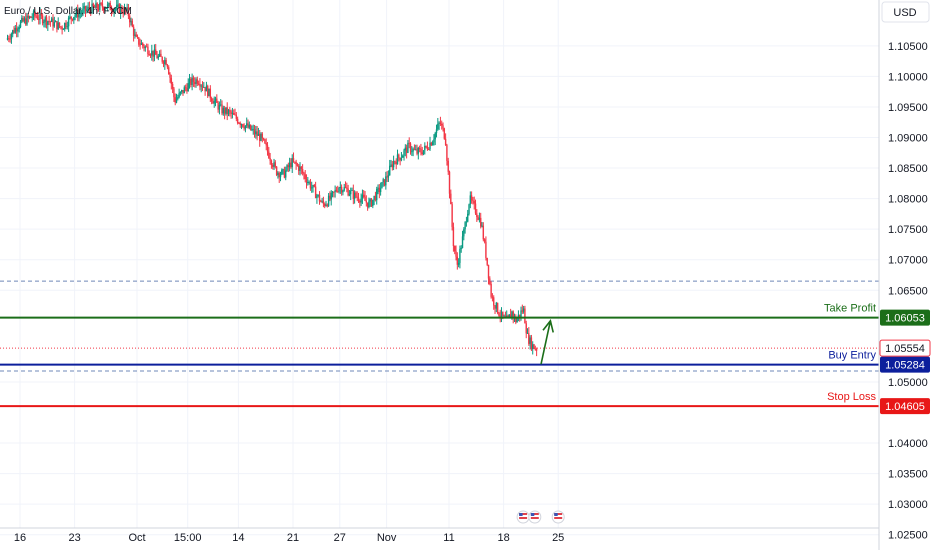 Image resolution: width=932 pixels, height=550 pixels. I want to click on event-icons, so click(540, 517).